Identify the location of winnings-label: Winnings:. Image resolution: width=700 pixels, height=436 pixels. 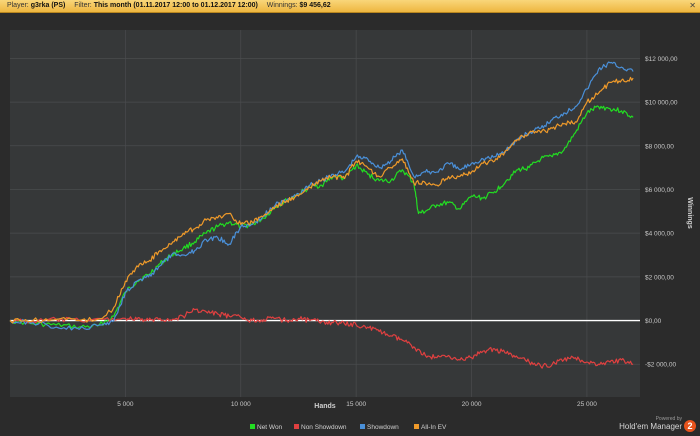
(282, 5).